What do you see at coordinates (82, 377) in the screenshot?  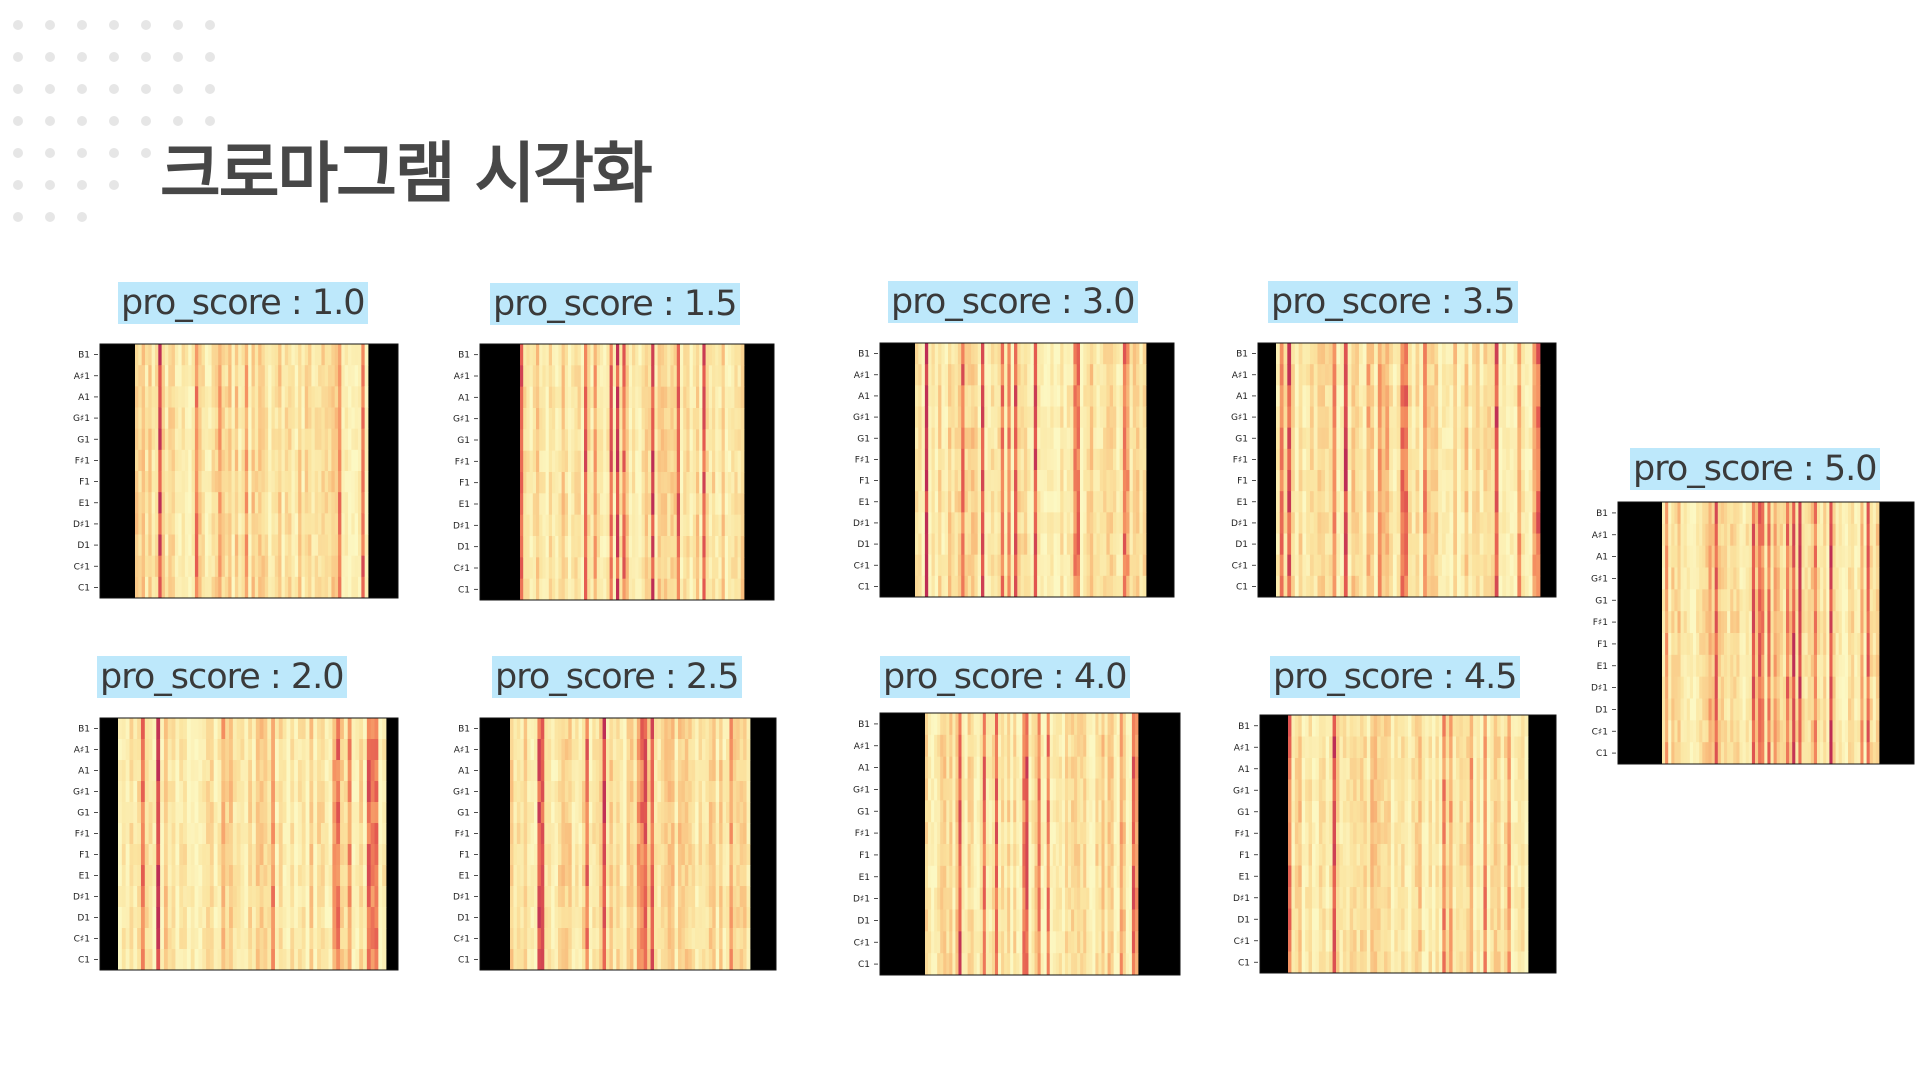 I see `y-tick-label: A♯1` at bounding box center [82, 377].